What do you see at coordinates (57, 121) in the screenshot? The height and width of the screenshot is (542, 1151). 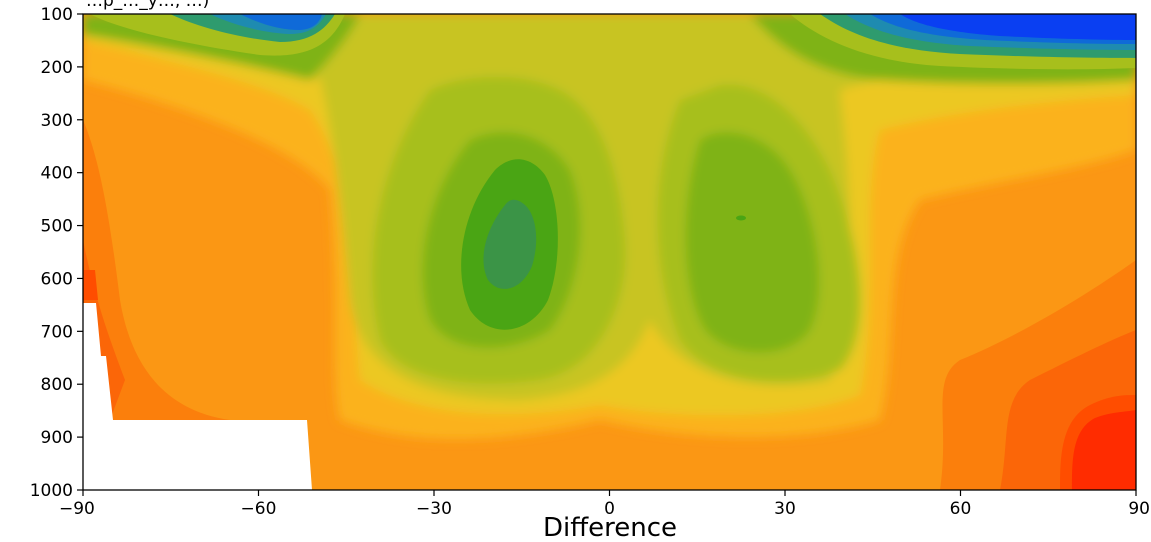 I see `y-tick-label: 300` at bounding box center [57, 121].